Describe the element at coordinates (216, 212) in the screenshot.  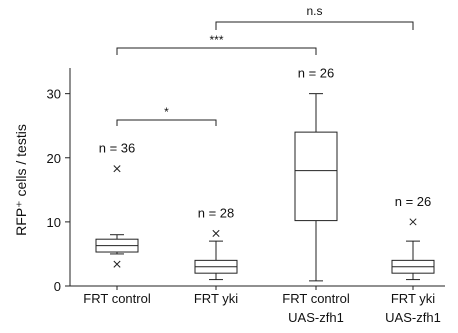
I see `n-label-1: n = 28` at that location.